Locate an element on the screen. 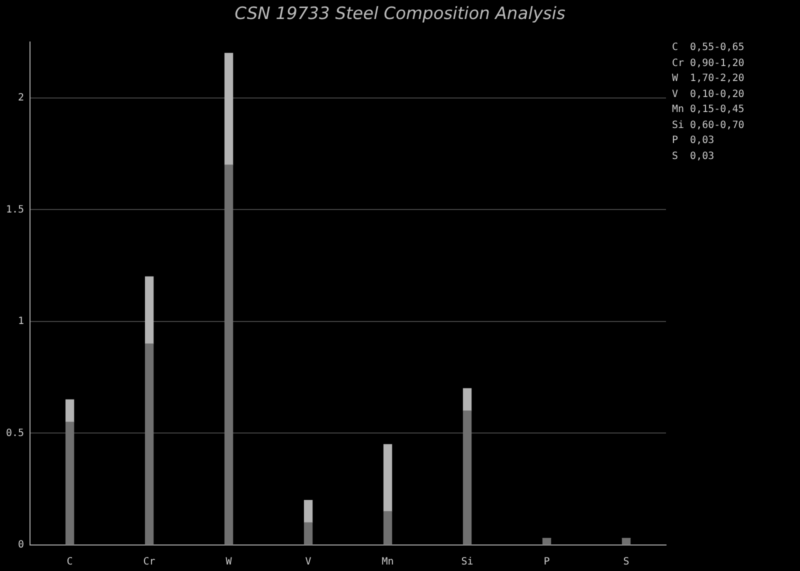  x-tick-label: C is located at coordinates (69, 562).